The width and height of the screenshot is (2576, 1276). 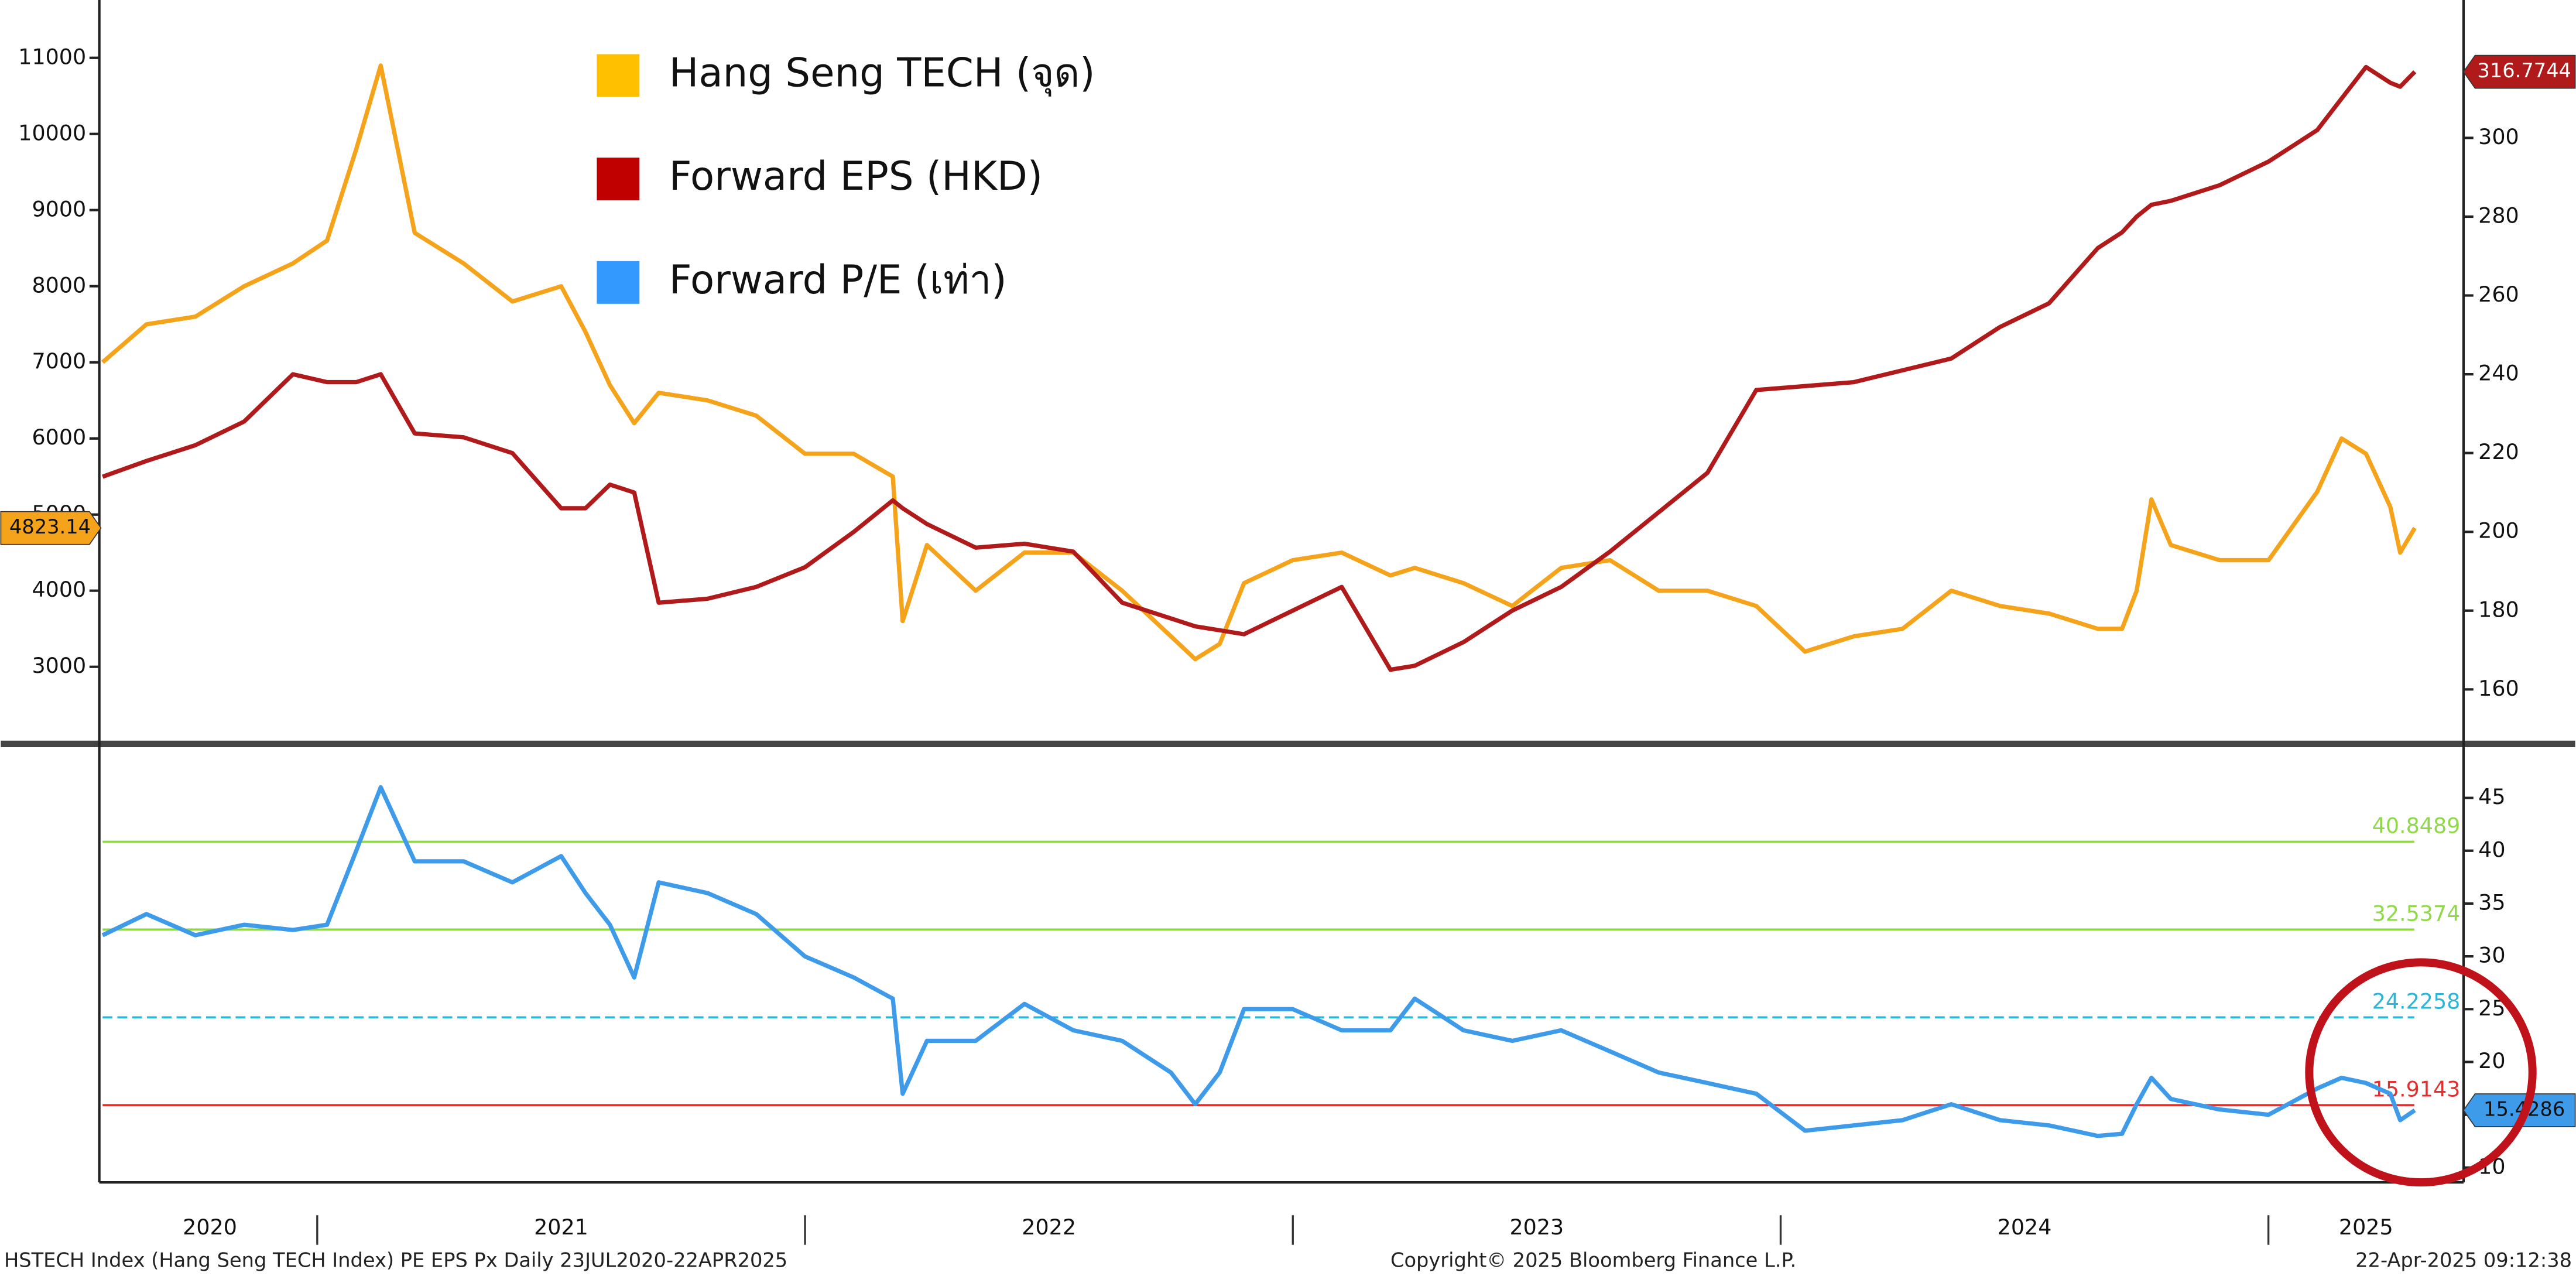 What do you see at coordinates (856, 176) in the screenshot?
I see `legend-label: Forward EPS (HKD)` at bounding box center [856, 176].